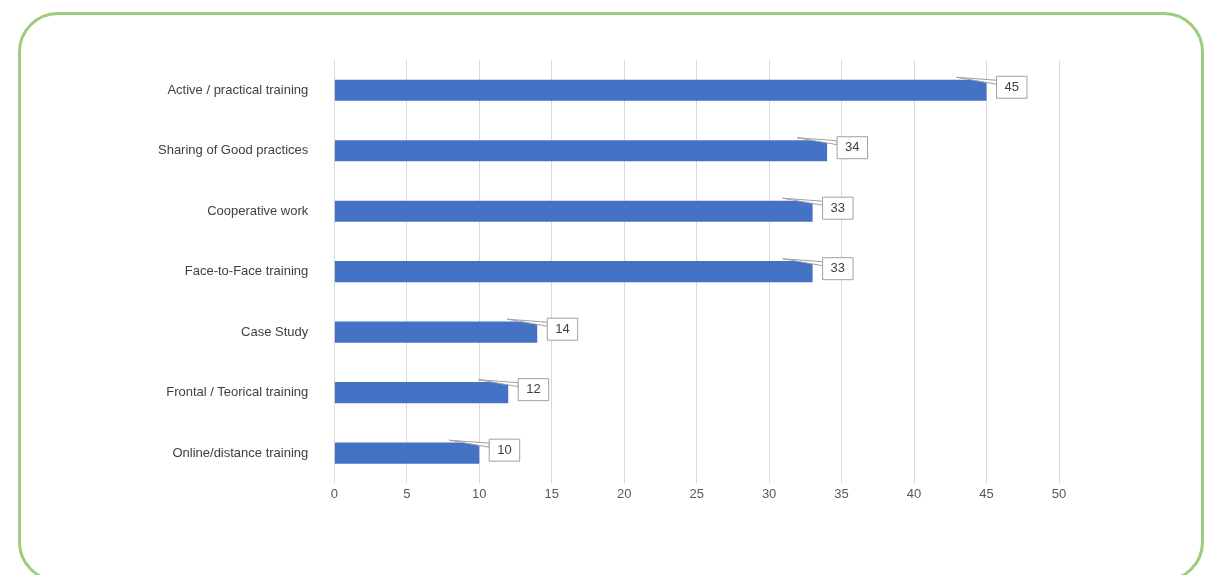 This screenshot has height=575, width=1224. I want to click on y-tick-label: Active / practical training, so click(238, 89).